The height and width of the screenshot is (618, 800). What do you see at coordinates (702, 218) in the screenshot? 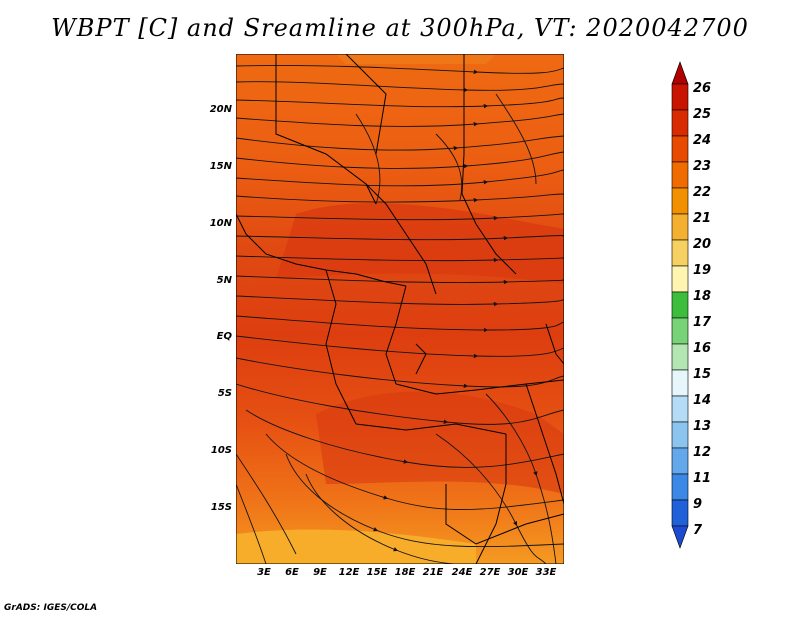
I see `colorbar-label-21: 21` at bounding box center [702, 218].